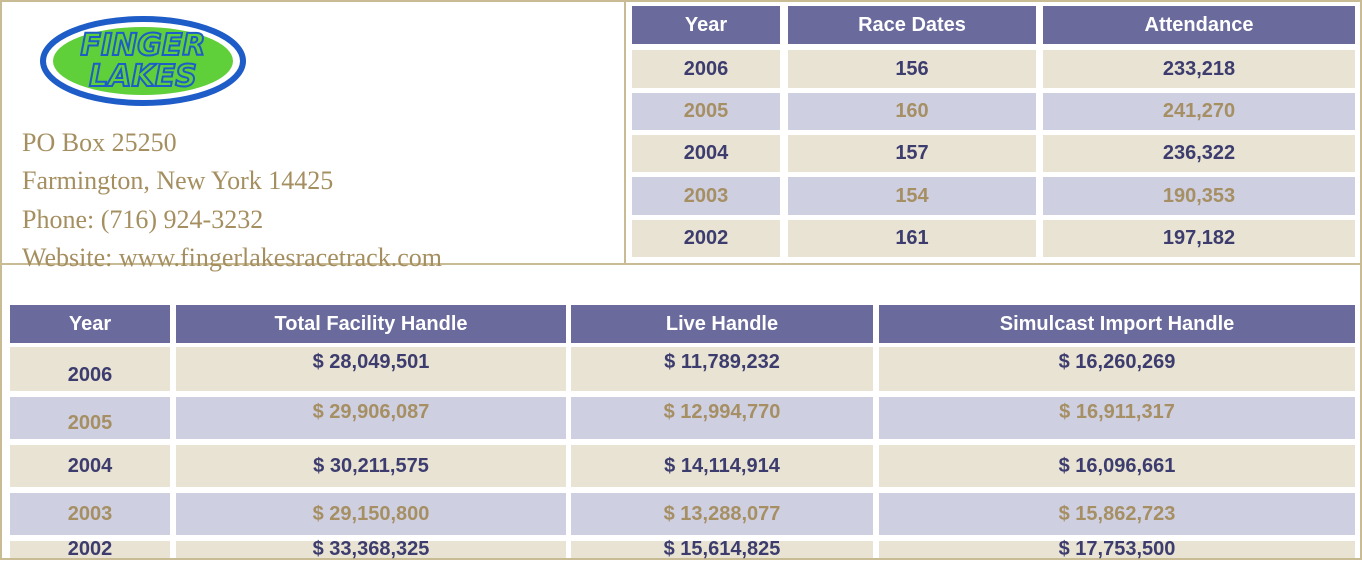  What do you see at coordinates (99, 142) in the screenshot?
I see `address-line: PO Box 25250` at bounding box center [99, 142].